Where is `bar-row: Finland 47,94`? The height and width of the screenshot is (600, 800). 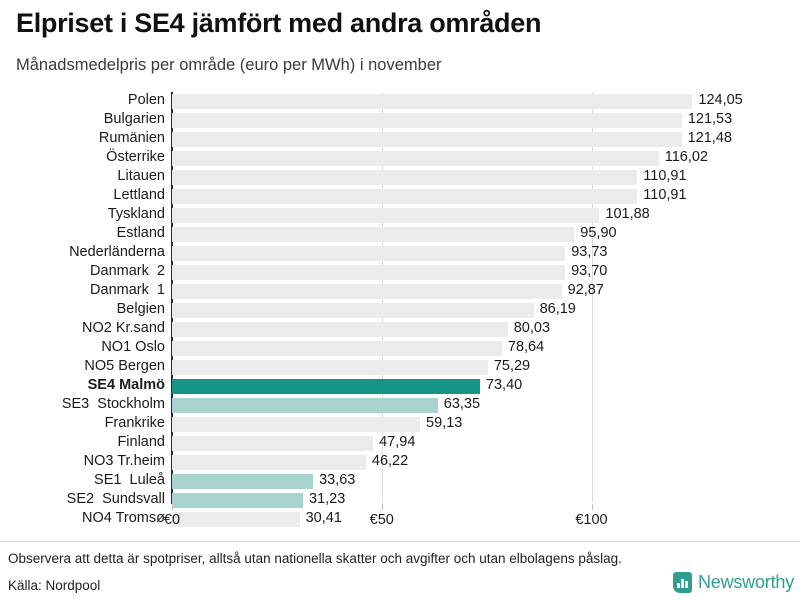 bar-row: Finland 47,94 is located at coordinates (400, 443).